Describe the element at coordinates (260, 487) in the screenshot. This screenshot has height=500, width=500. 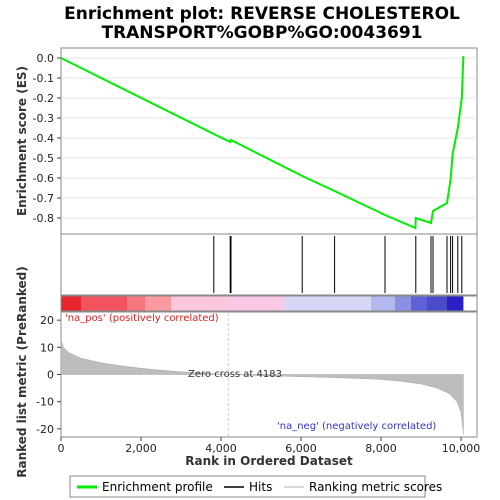
I see `legend-entry-hits: Hits` at that location.